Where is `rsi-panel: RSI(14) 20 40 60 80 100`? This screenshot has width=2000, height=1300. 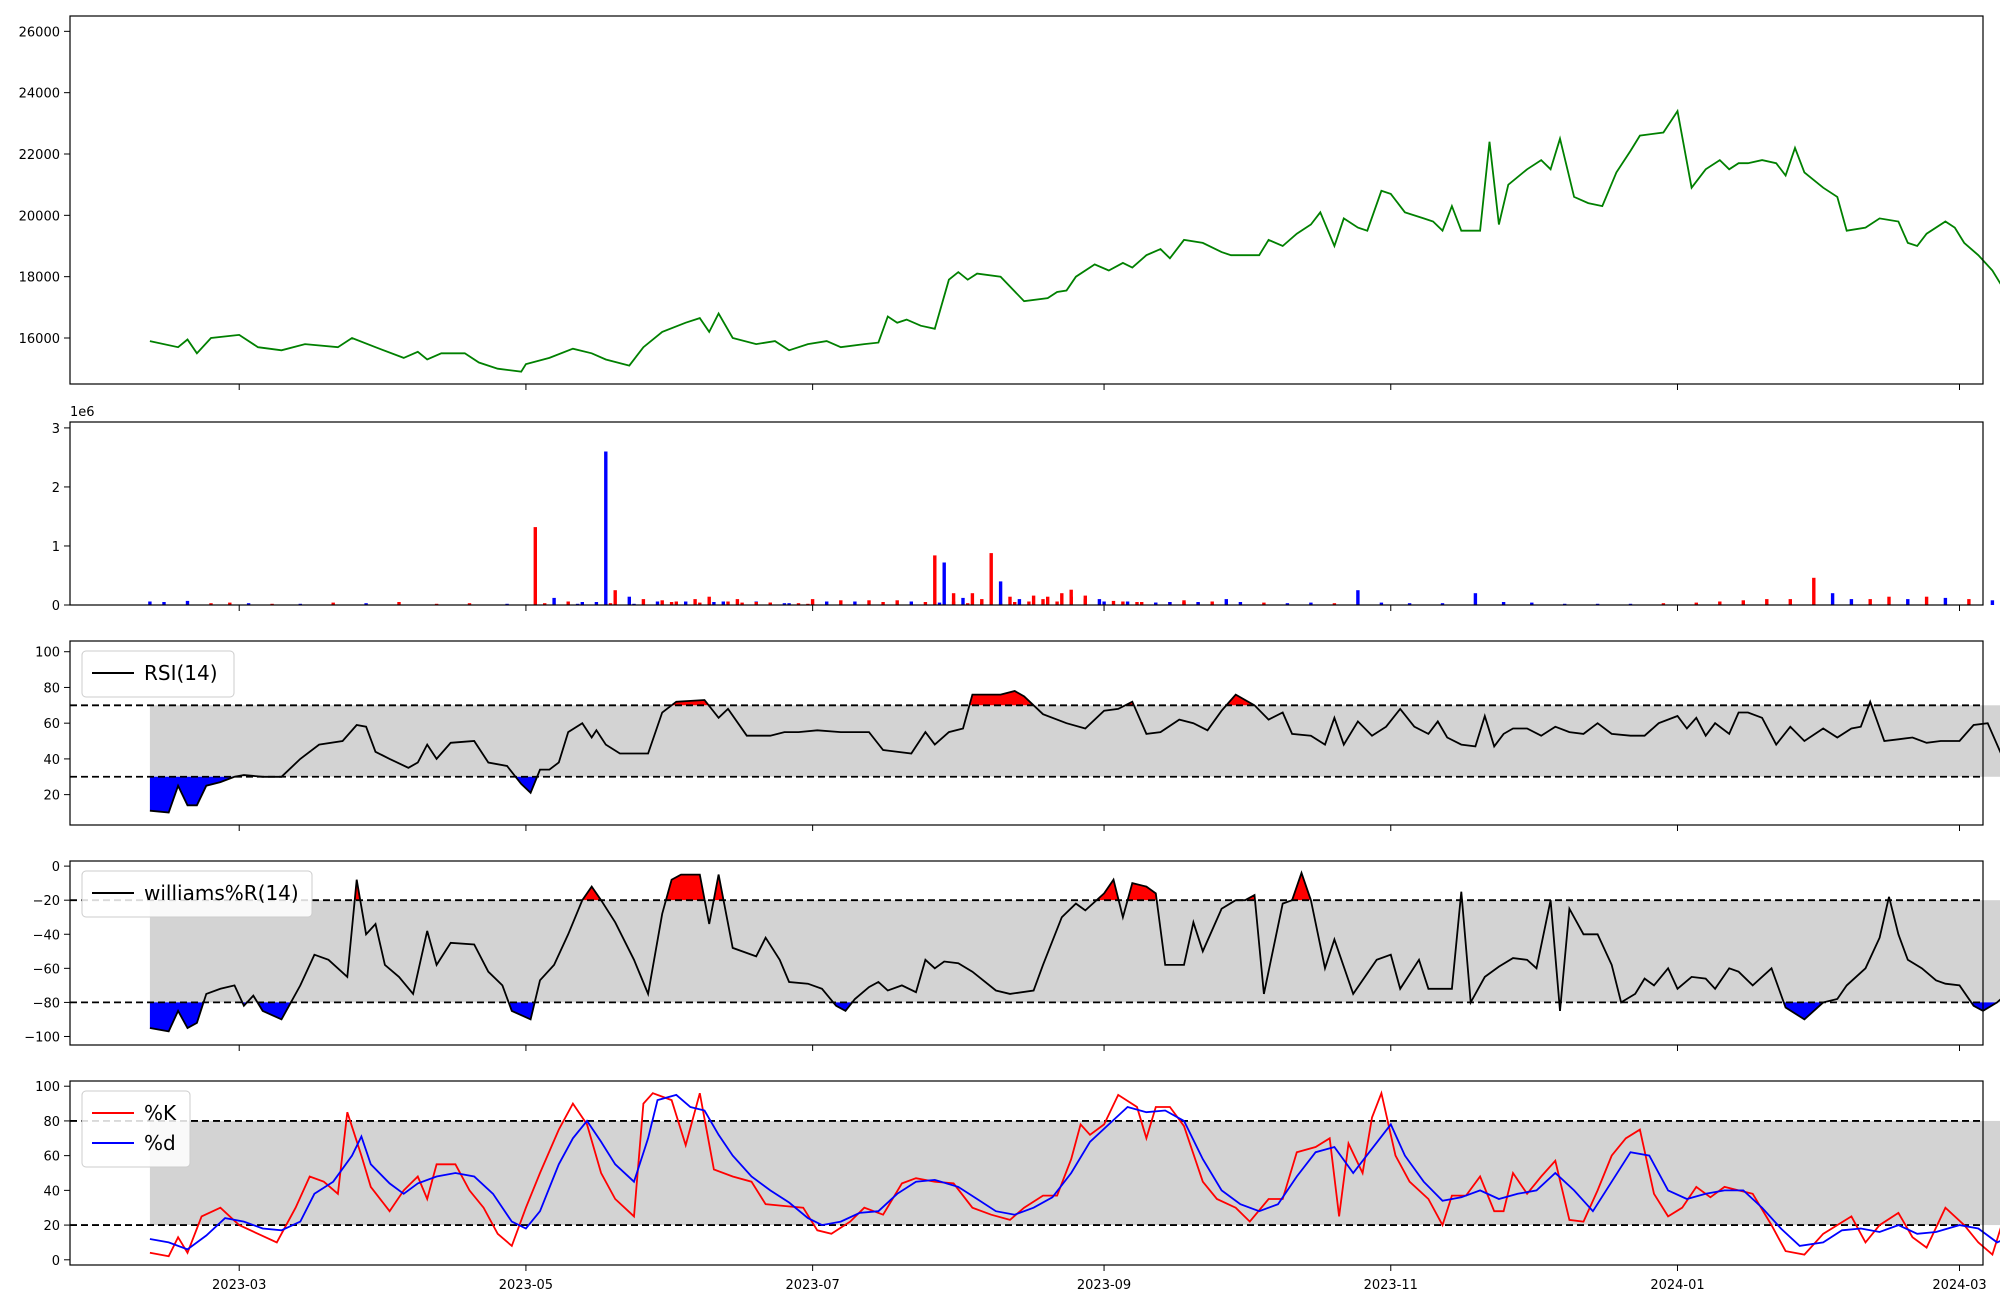
rsi-panel: RSI(14) 20 40 60 80 100 is located at coordinates (1017, 735).